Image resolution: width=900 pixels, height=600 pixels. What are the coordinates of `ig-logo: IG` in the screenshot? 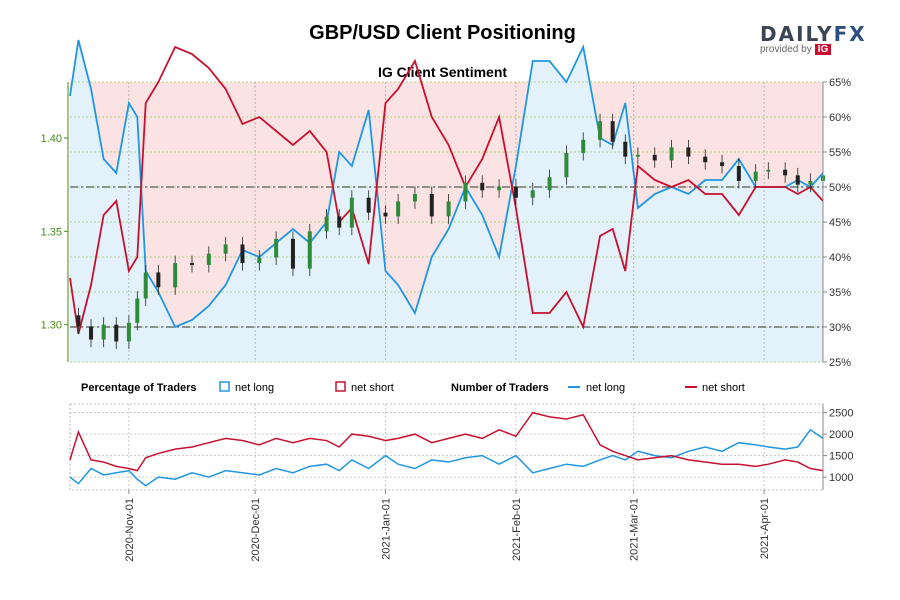 It's located at (823, 49).